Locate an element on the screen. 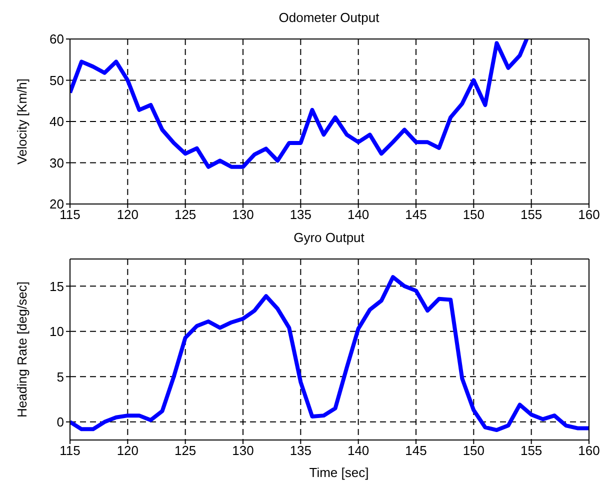 The height and width of the screenshot is (496, 602). y-tick-label: 30 is located at coordinates (57, 162).